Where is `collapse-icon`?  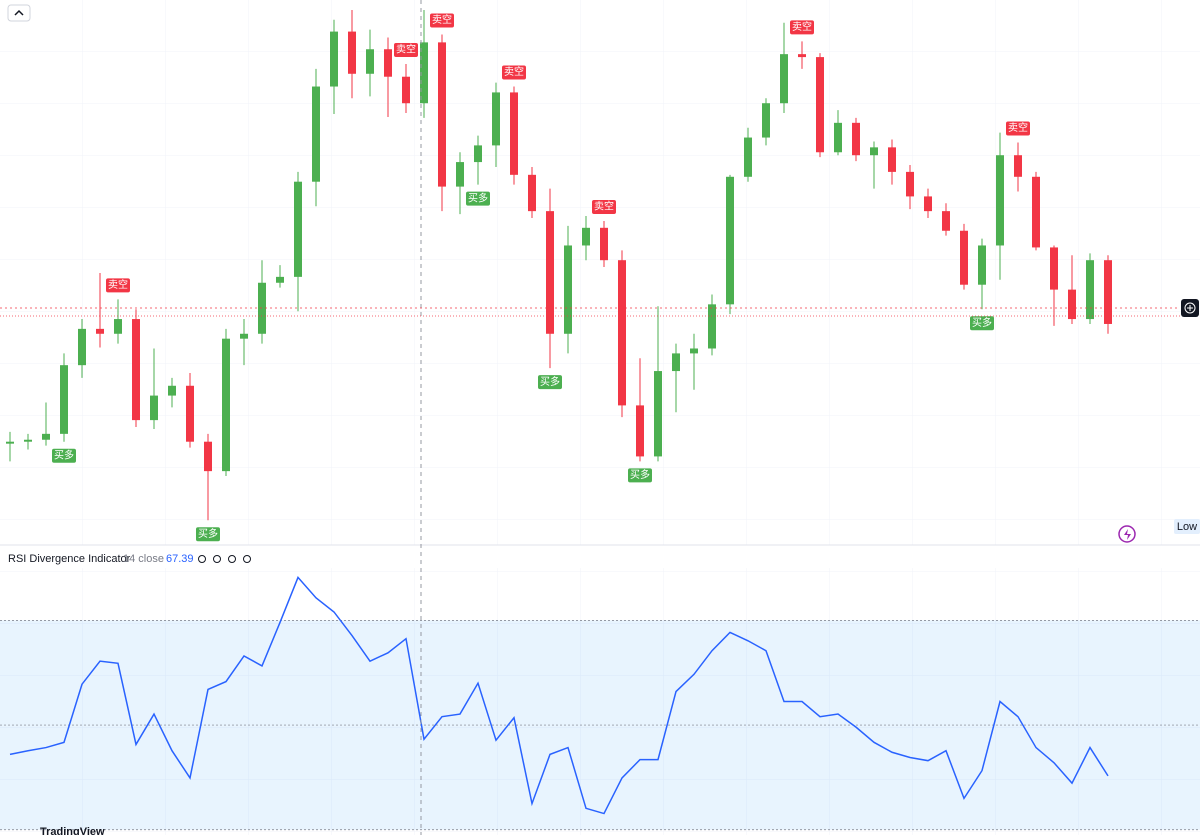 collapse-icon is located at coordinates (19, 12).